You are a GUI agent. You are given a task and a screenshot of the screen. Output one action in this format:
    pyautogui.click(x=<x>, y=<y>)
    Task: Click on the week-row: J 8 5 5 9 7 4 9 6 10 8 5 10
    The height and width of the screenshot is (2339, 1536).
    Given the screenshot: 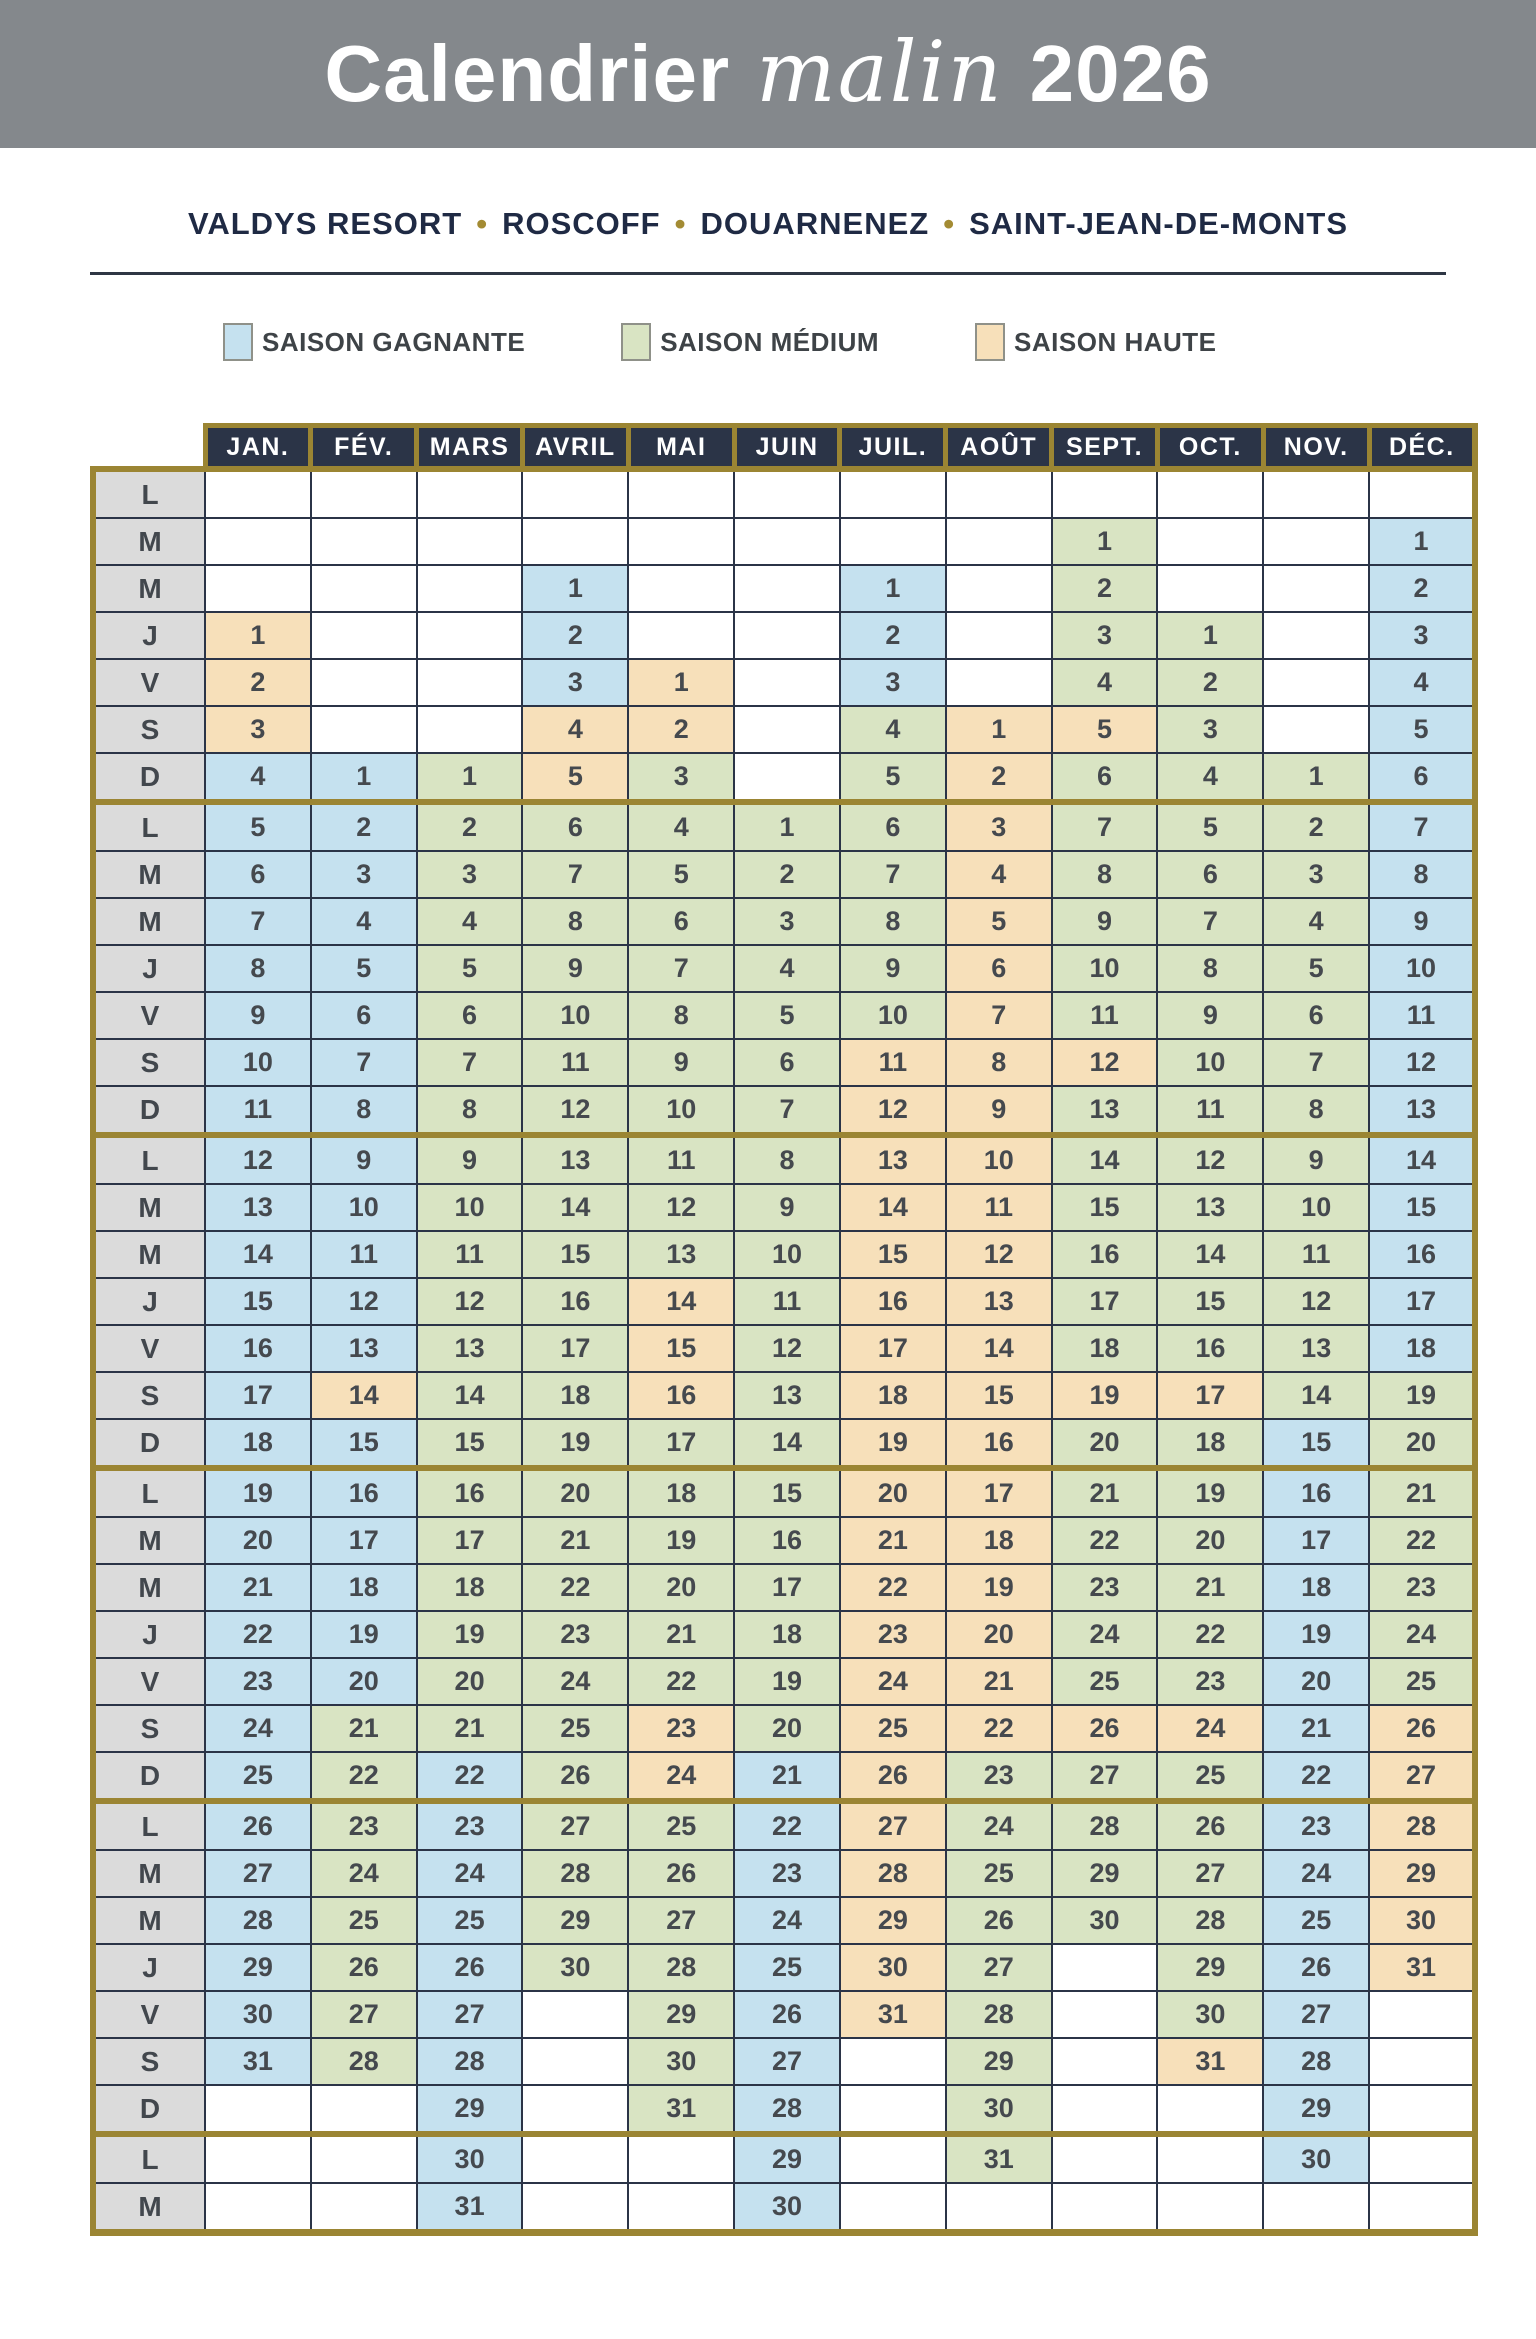 What is the action you would take?
    pyautogui.click(x=784, y=968)
    